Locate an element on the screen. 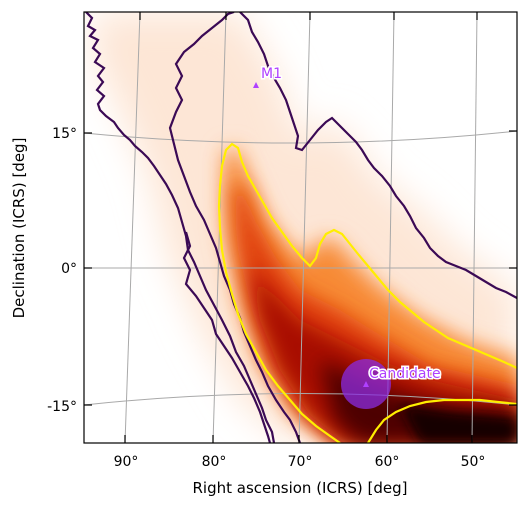  marker-m1-label: M1 is located at coordinates (271, 74).